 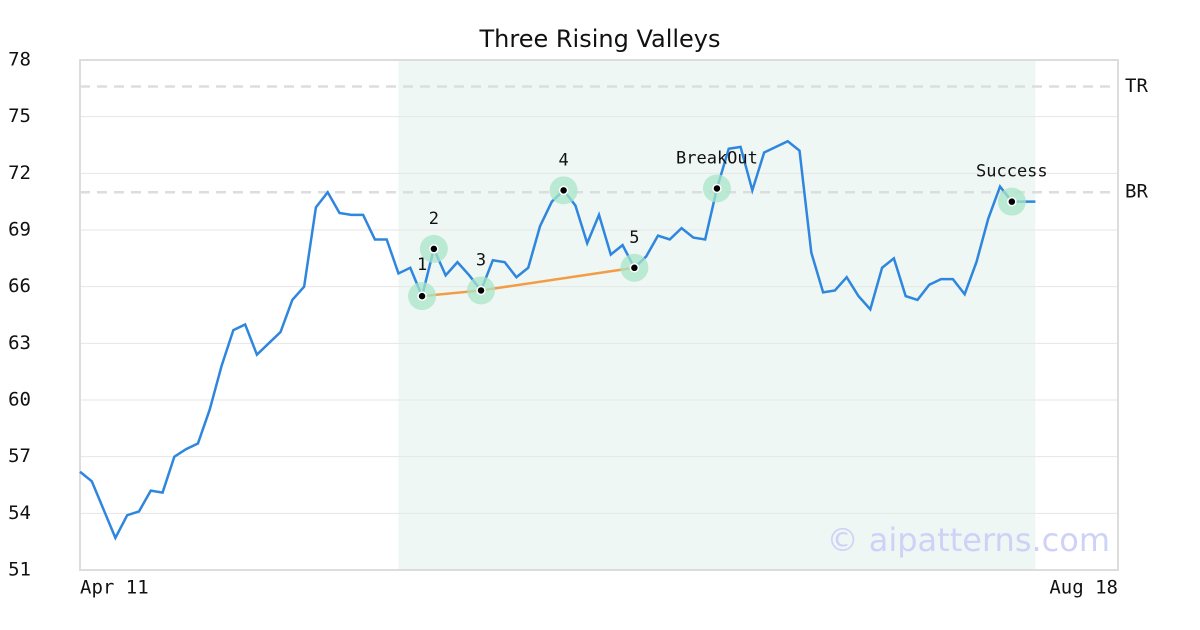 What do you see at coordinates (1136, 86) in the screenshot?
I see `level-label: TR` at bounding box center [1136, 86].